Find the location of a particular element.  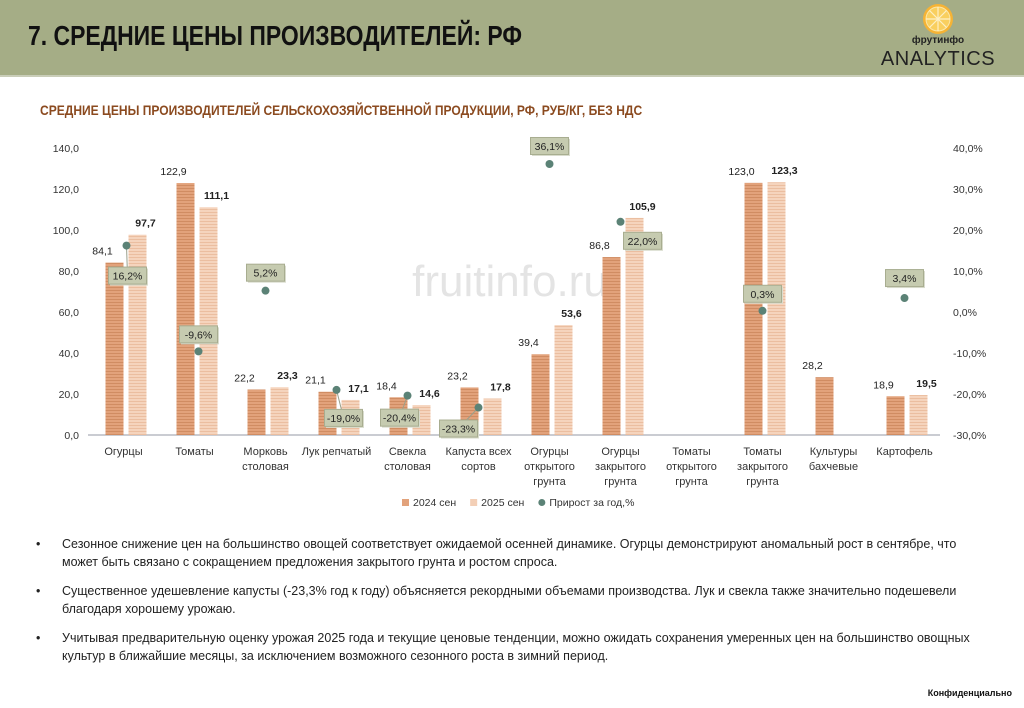

bar-value-label: 18,4 is located at coordinates (386, 386).